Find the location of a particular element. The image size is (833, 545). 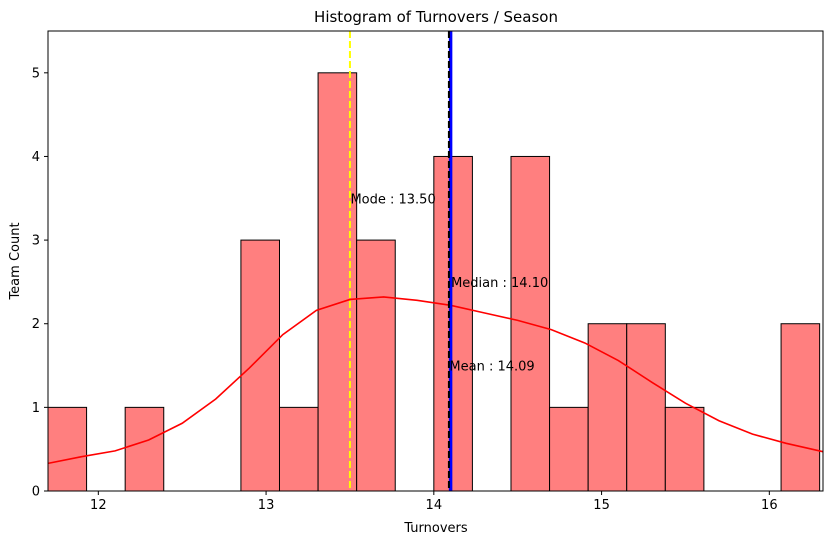

y-tick-label: 2 is located at coordinates (36, 324).